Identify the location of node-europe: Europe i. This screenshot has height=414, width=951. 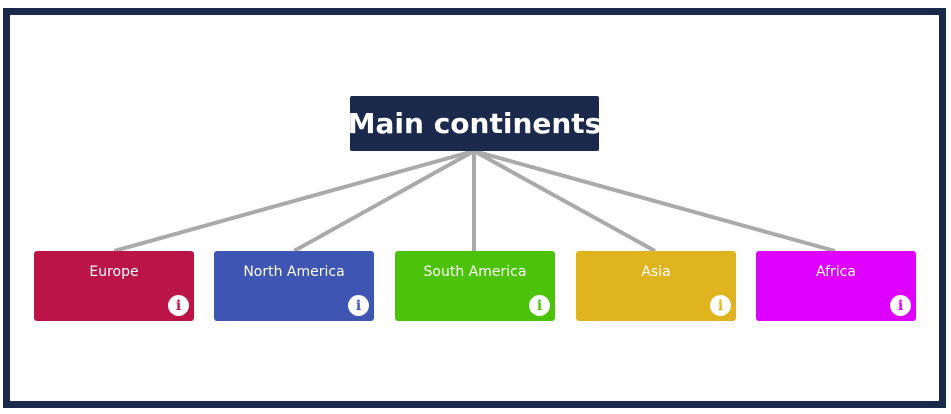
(114, 286).